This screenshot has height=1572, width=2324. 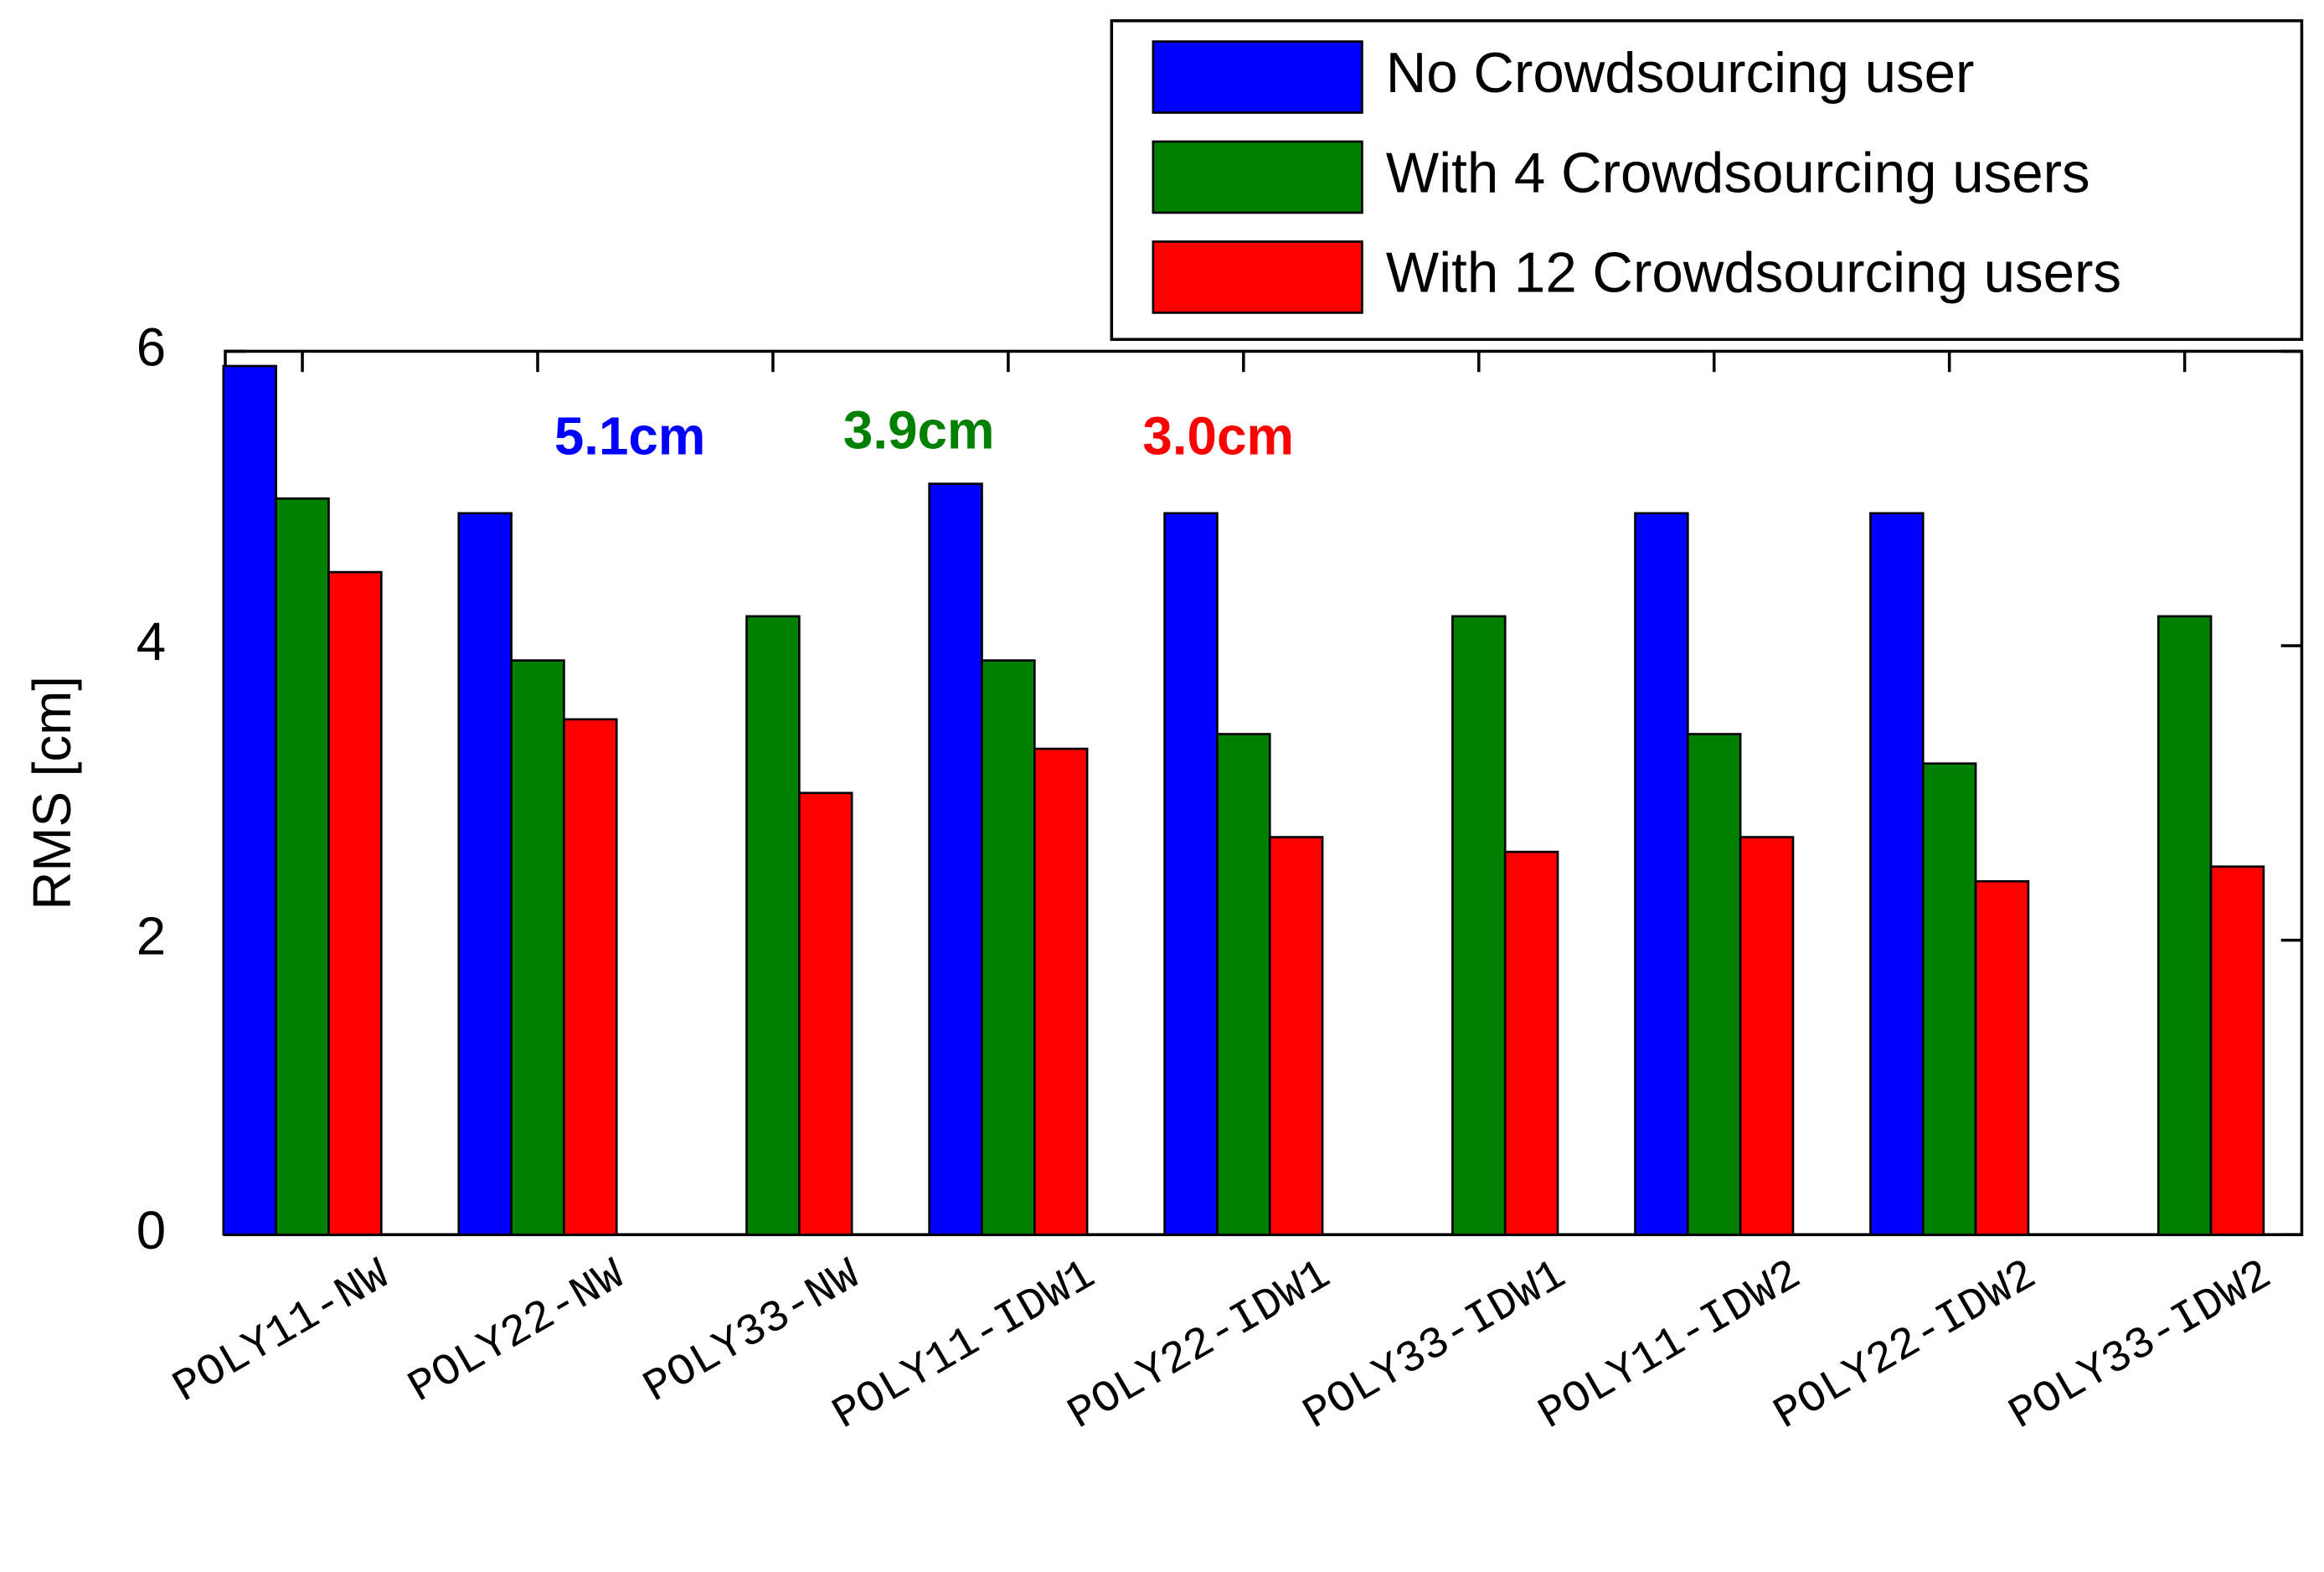 What do you see at coordinates (964, 1345) in the screenshot?
I see `x-tick-label: POLY11-IDW1` at bounding box center [964, 1345].